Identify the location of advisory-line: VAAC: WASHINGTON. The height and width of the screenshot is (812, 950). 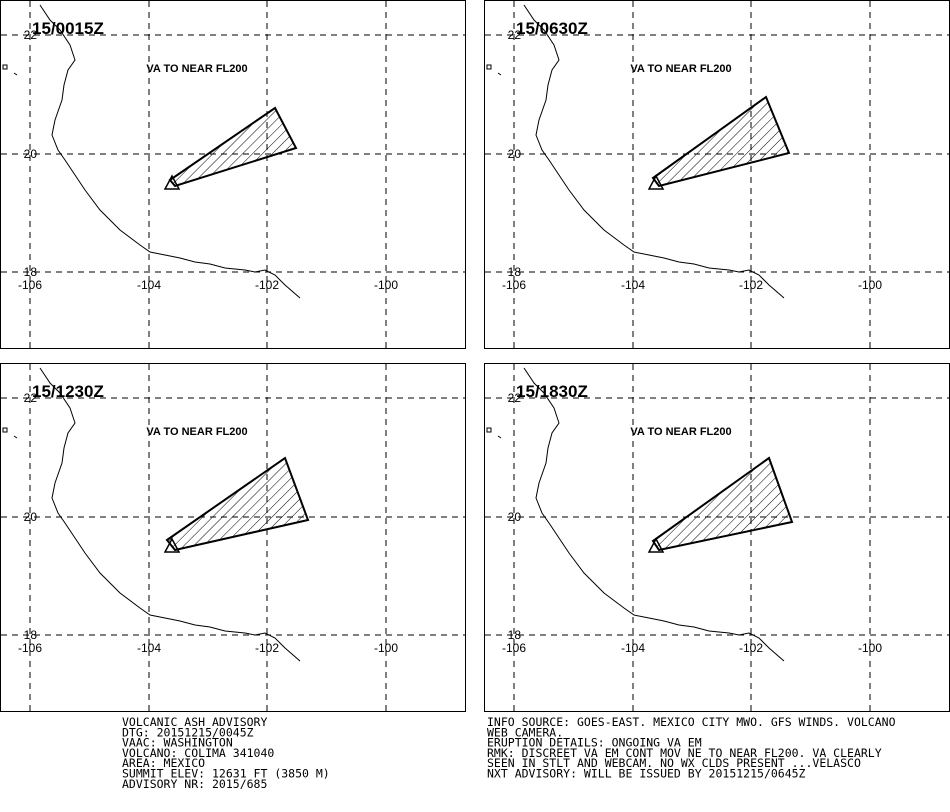
(177, 743).